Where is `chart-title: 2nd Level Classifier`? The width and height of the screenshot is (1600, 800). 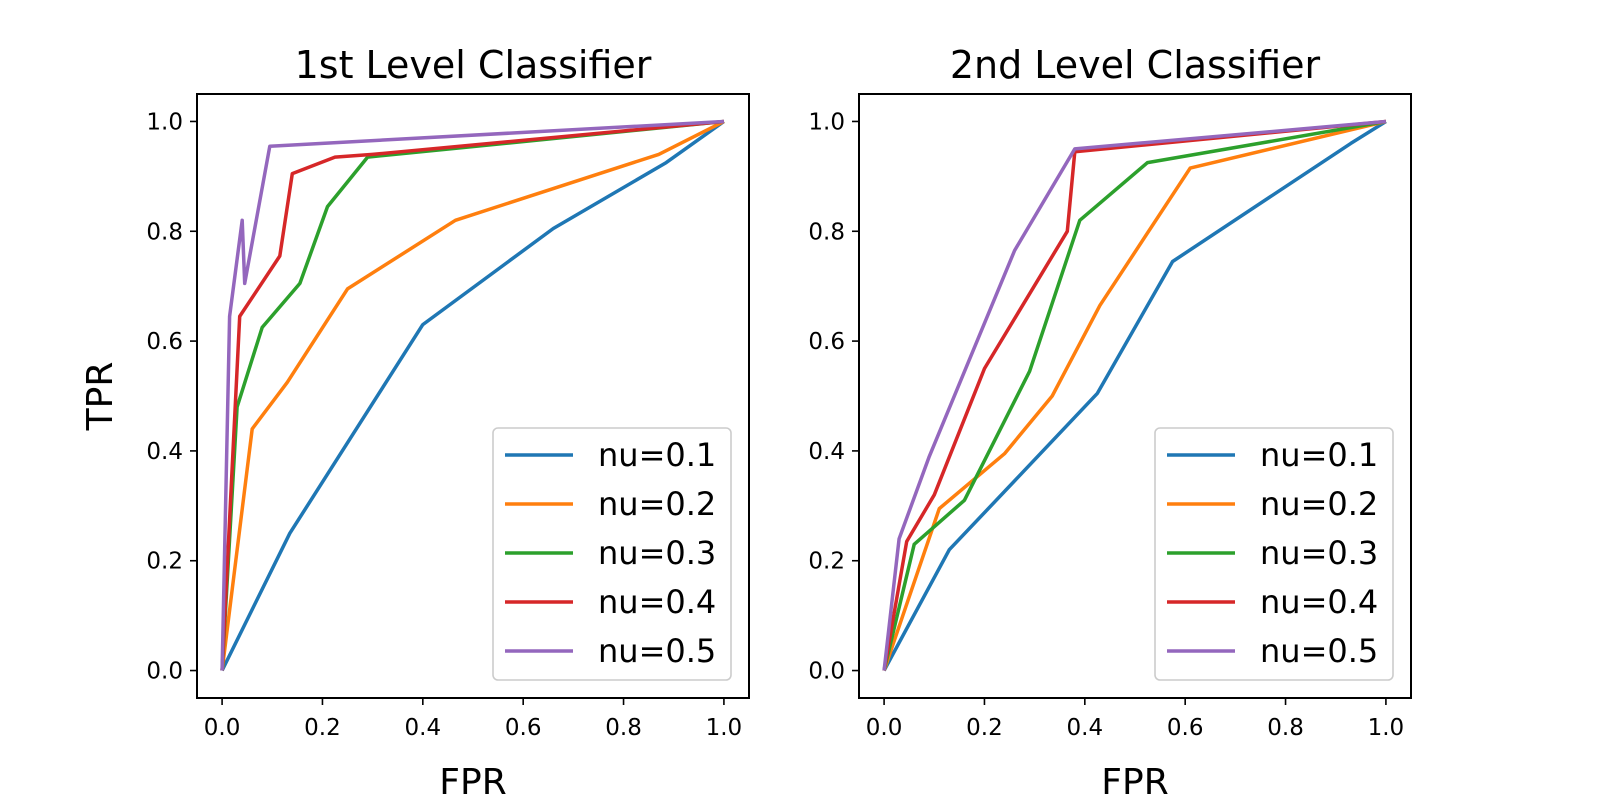
chart-title: 2nd Level Classifier is located at coordinates (1135, 65).